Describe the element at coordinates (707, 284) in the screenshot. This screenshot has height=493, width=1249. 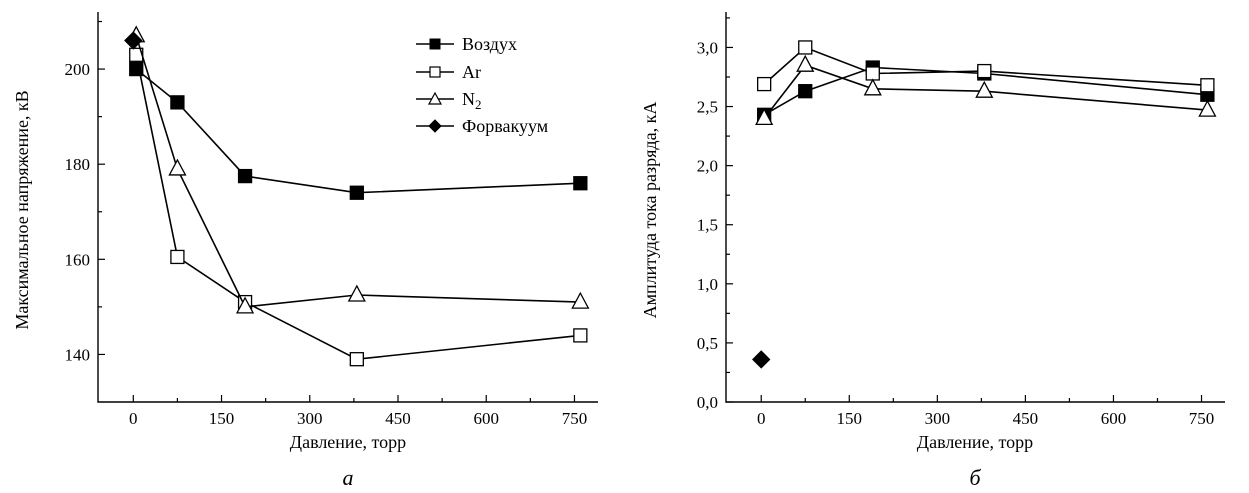
I see `y-tick-label-b: 1,0` at that location.